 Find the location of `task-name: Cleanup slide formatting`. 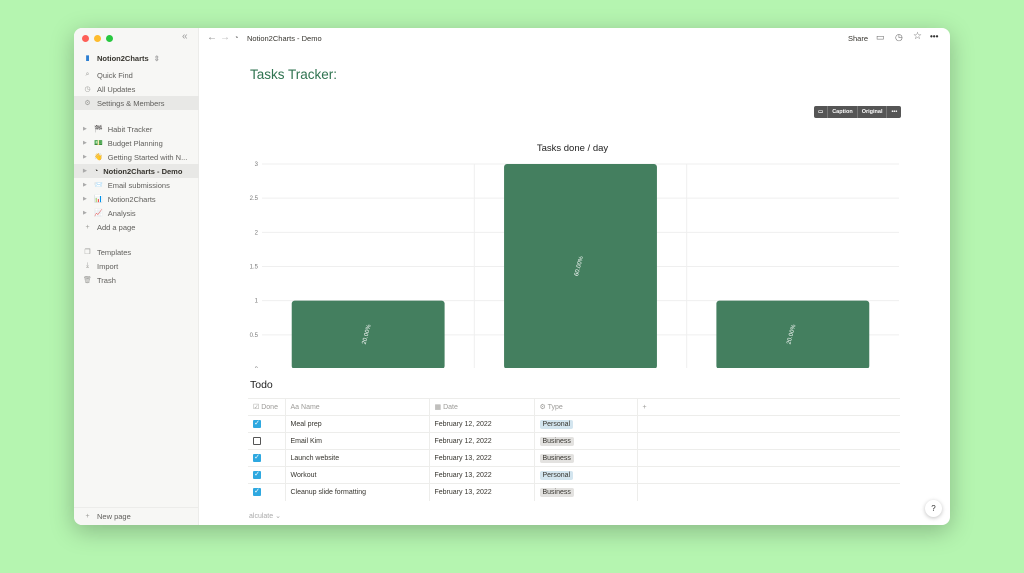

task-name: Cleanup slide formatting is located at coordinates (357, 492).